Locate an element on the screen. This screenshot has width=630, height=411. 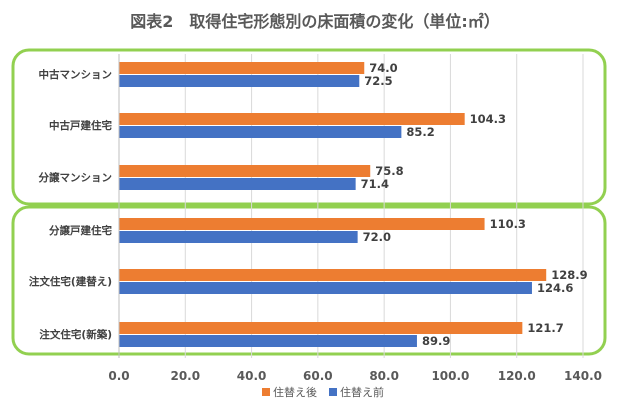
chart-title: 図表2 取得住宅形態別の床面積の変化（単位:㎡） is located at coordinates (315, 21).